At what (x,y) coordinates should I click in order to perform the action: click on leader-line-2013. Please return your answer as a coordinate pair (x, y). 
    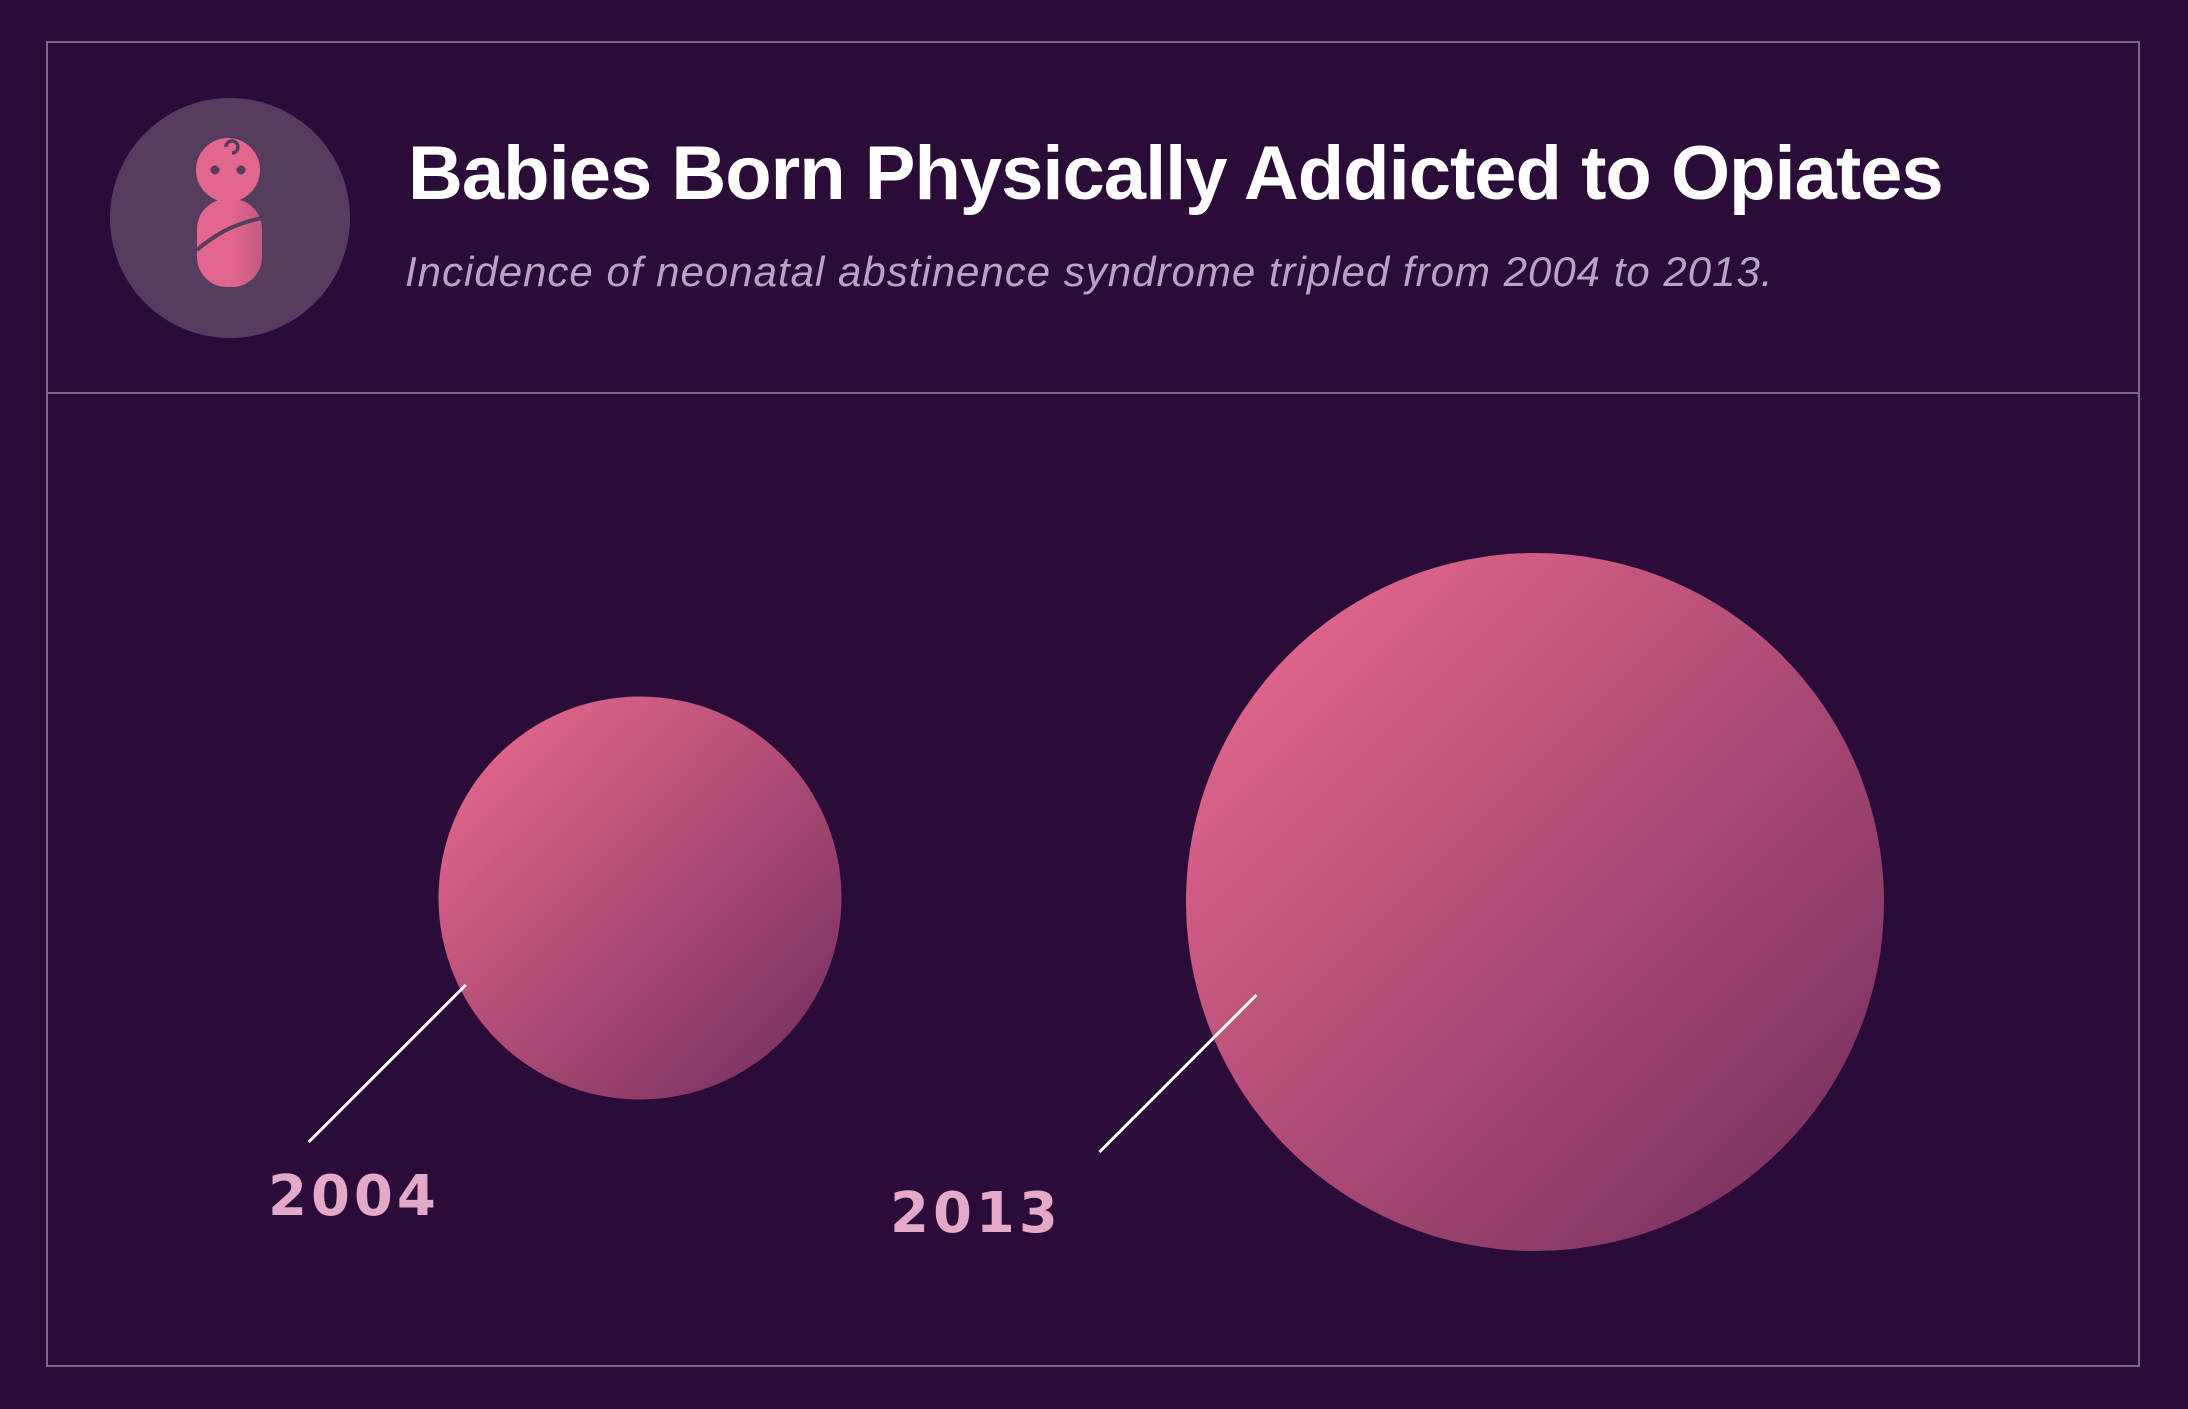
    Looking at the image, I should click on (1178, 1073).